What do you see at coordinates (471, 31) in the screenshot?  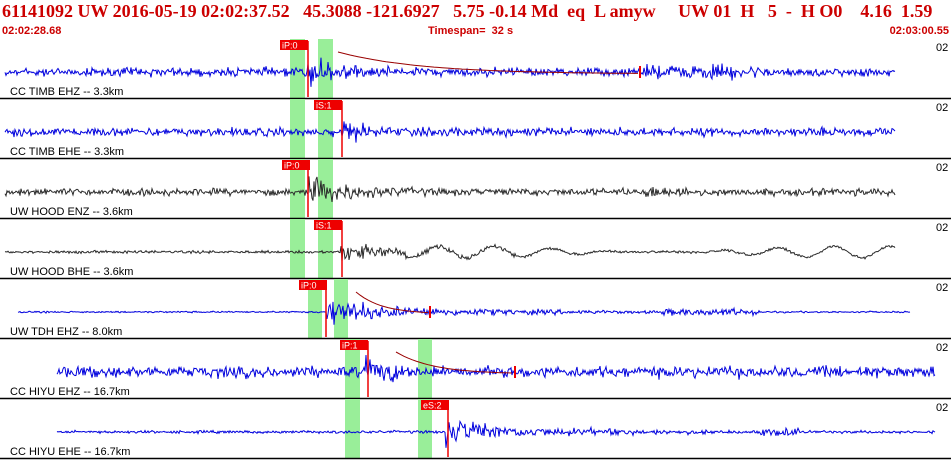 I see `timespan: Timespan= 32 s` at bounding box center [471, 31].